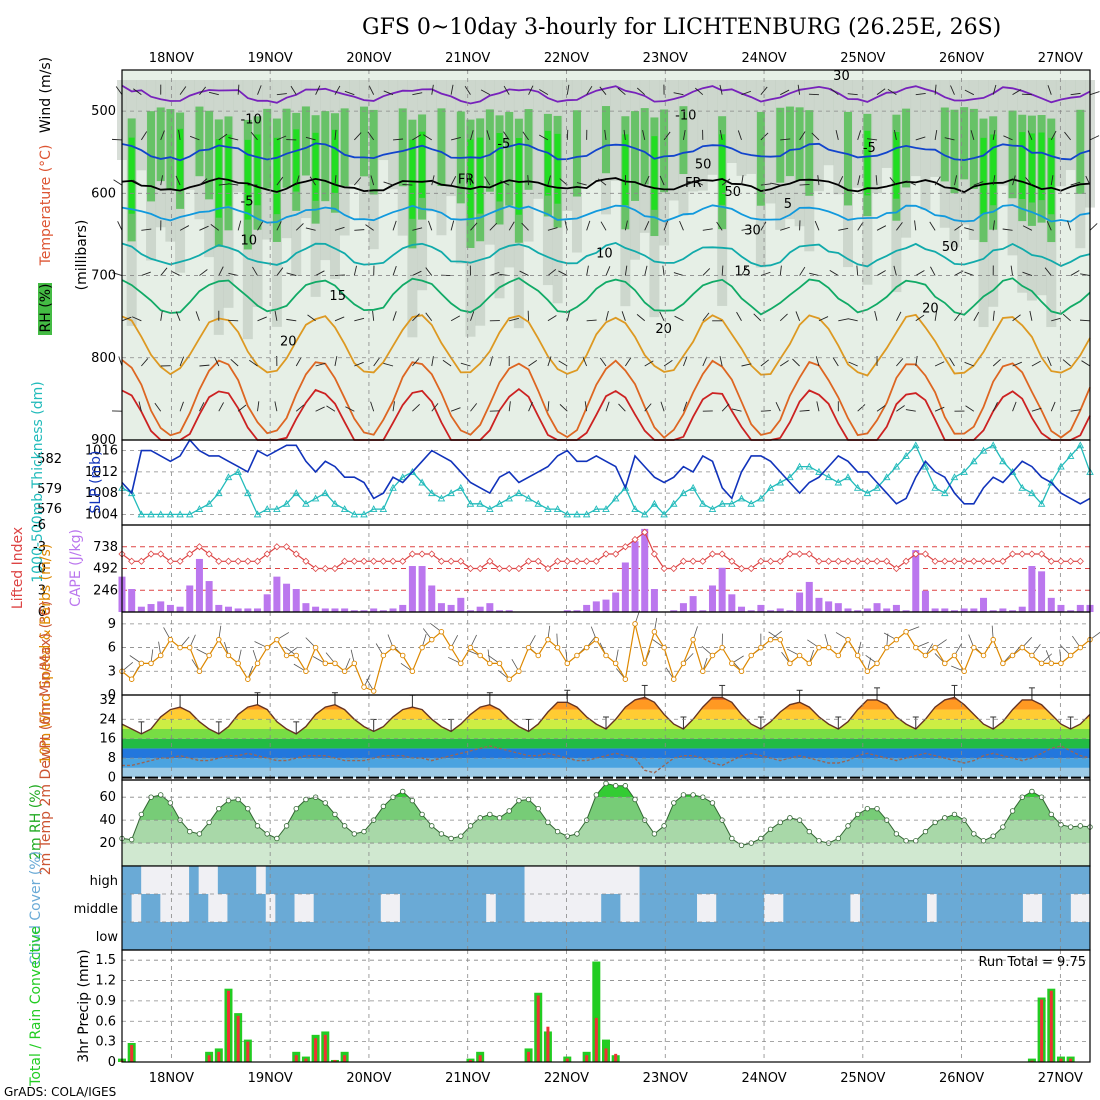 This screenshot has height=1100, width=1100. What do you see at coordinates (38, 481) in the screenshot?
I see `thickness-axis-label: 1000-500mb Thickness (dm)` at bounding box center [38, 481].